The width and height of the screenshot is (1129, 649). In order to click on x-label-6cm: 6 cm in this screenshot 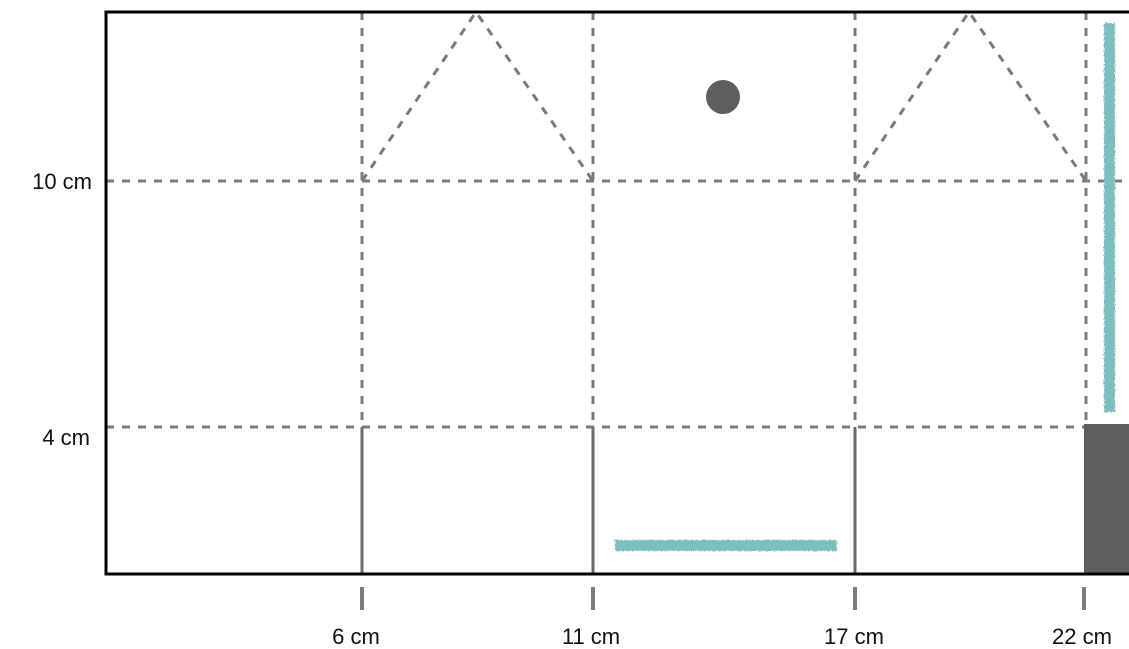, I will do `click(356, 636)`.